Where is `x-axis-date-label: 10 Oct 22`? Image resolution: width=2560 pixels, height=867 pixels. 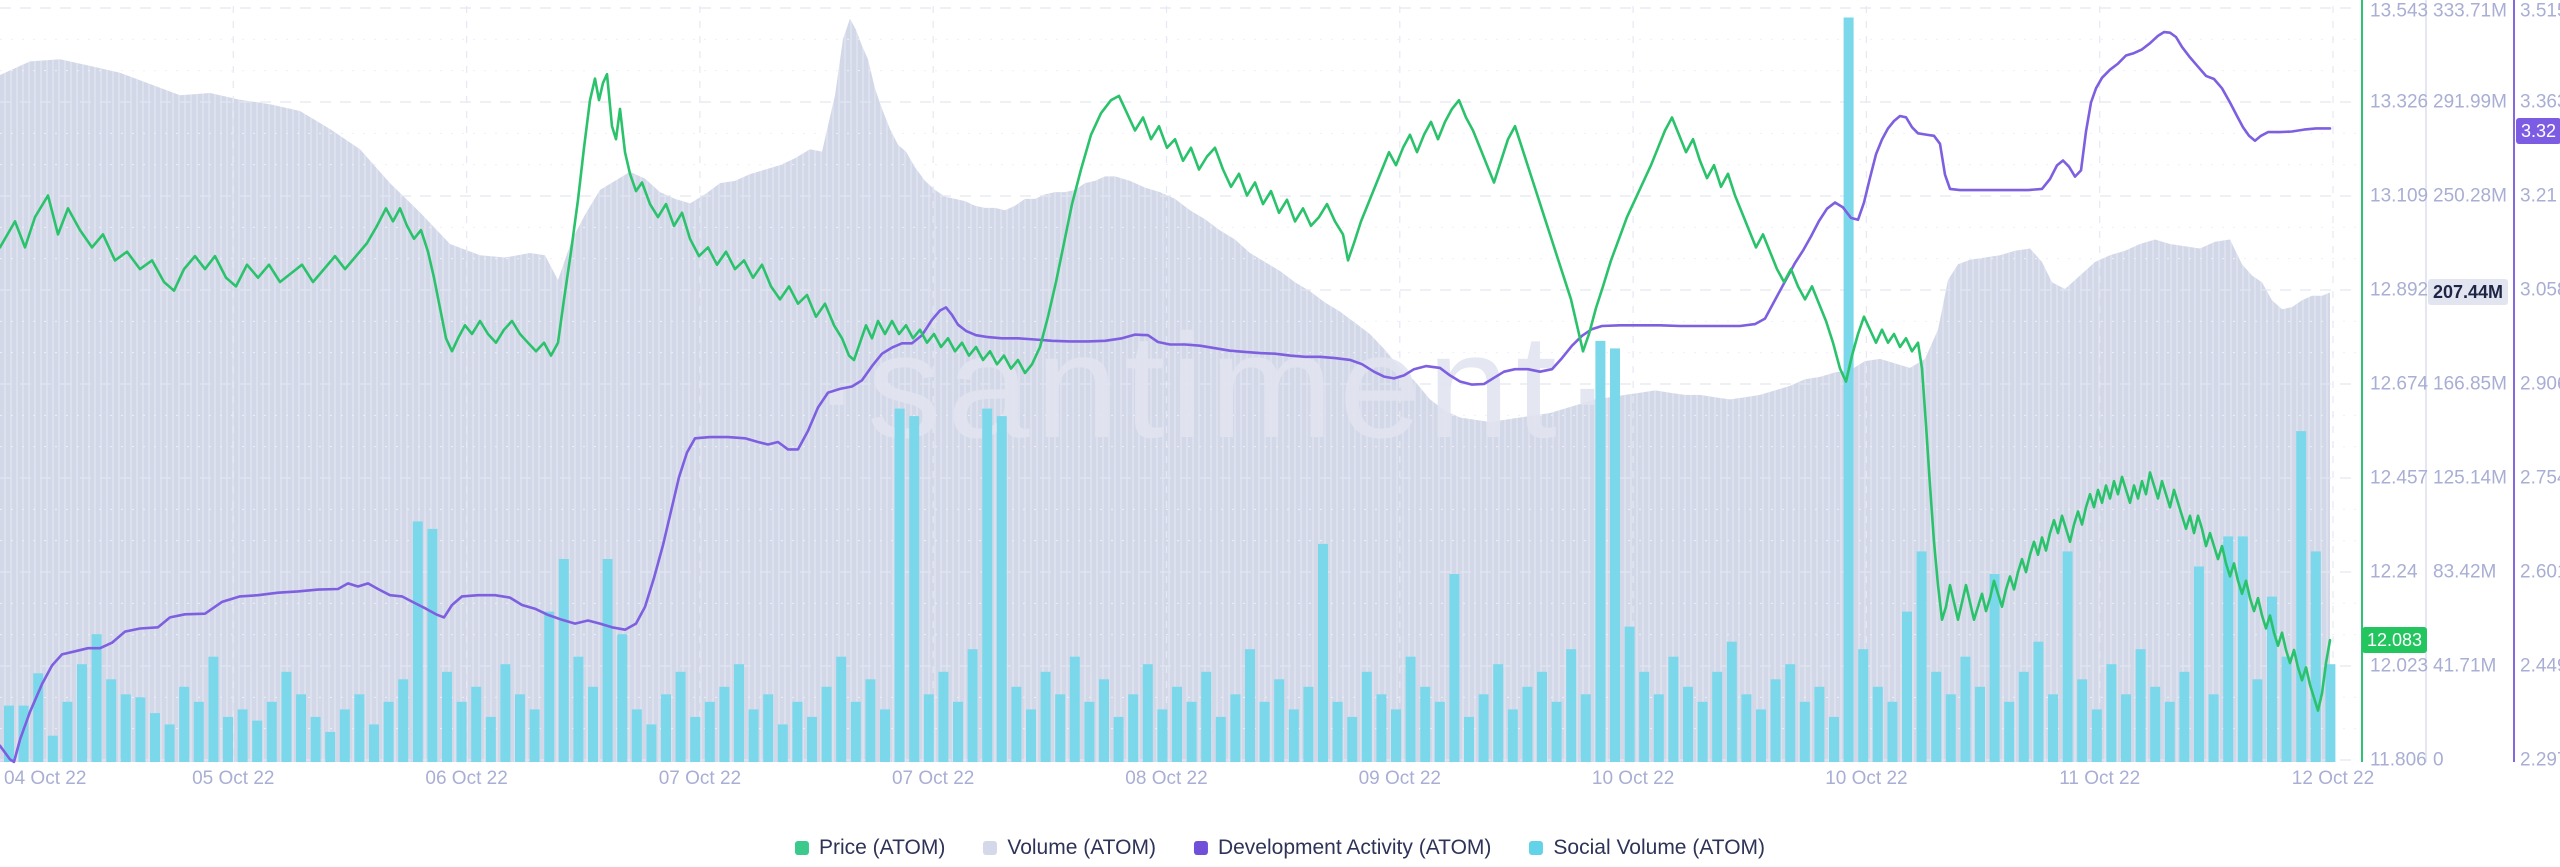
x-axis-date-label: 10 Oct 22 is located at coordinates (1633, 778).